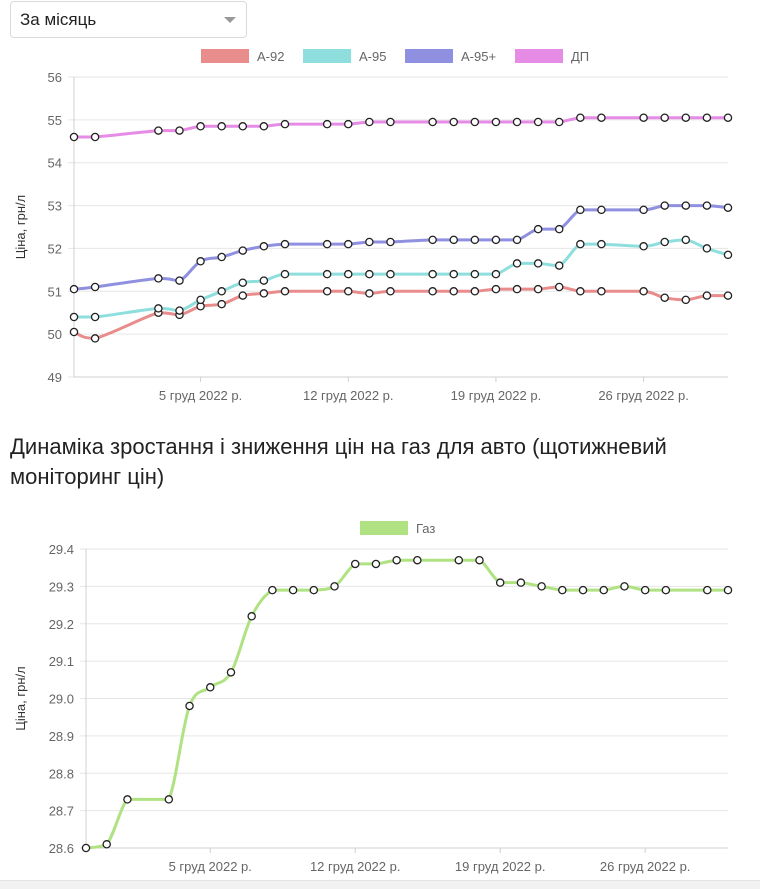  Describe the element at coordinates (450, 56) in the screenshot. I see `legend-item: А-95+` at that location.